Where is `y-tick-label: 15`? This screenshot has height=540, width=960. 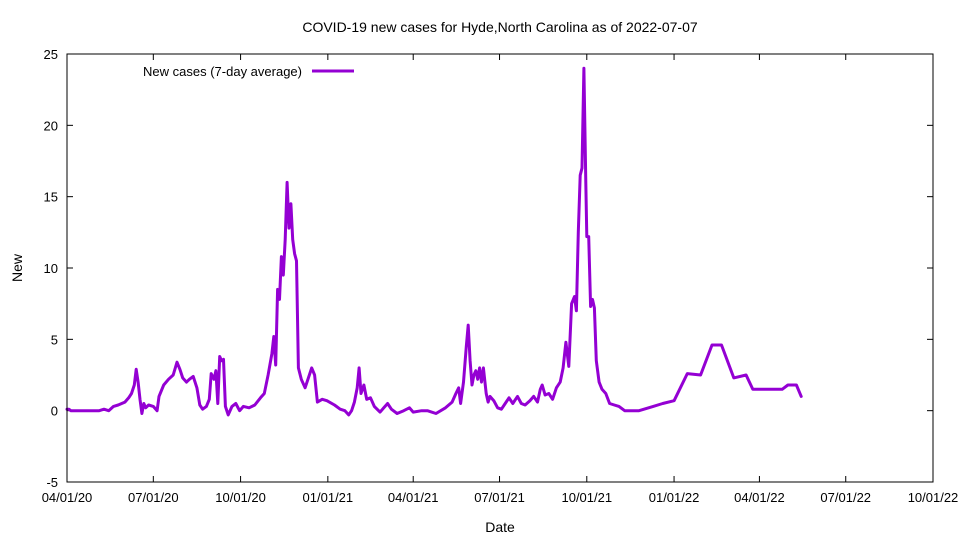
y-tick-label: 15 is located at coordinates (51, 197).